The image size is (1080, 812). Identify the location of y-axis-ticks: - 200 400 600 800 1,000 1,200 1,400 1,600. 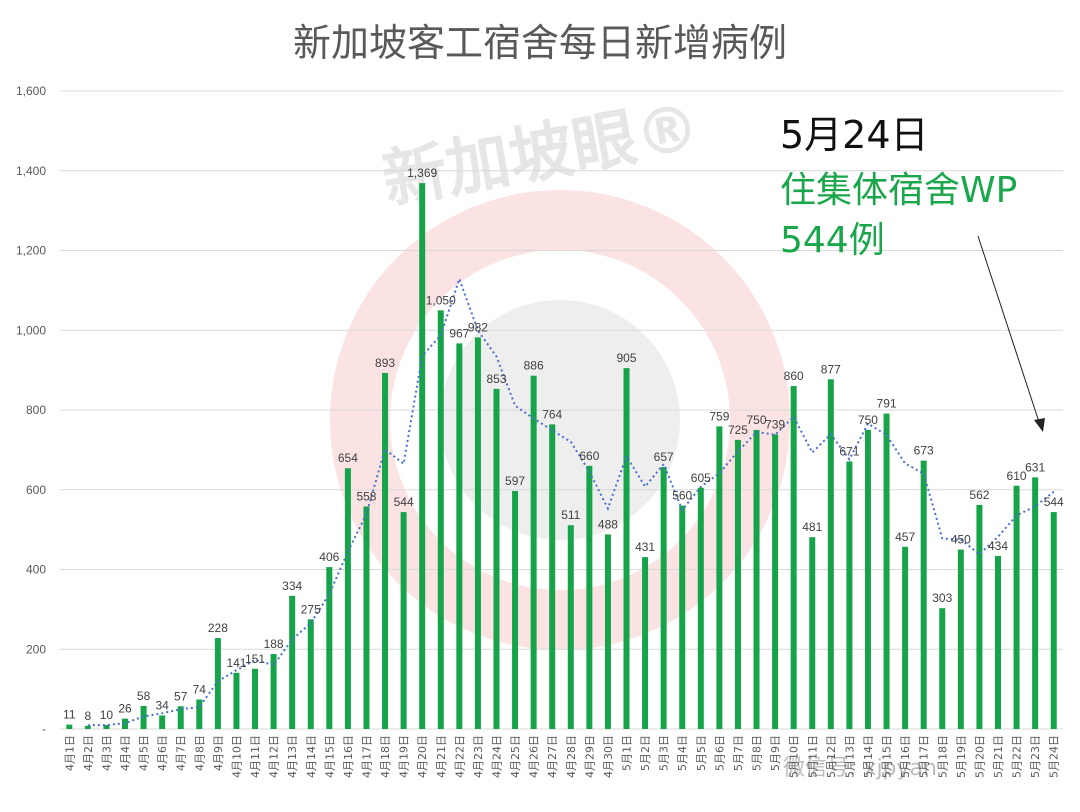
(31, 410).